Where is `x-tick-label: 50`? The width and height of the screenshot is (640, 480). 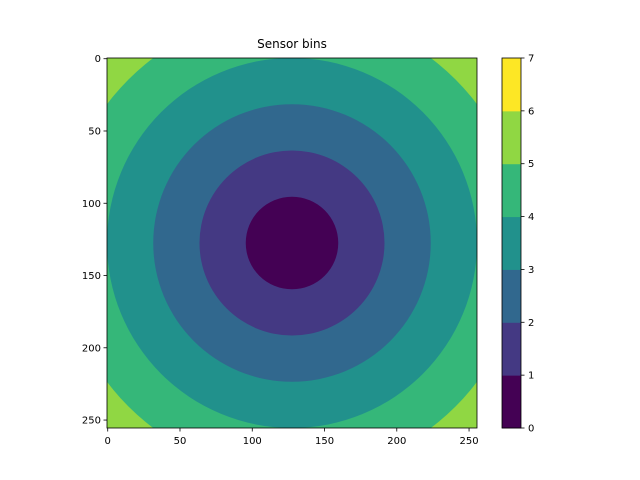
x-tick-label: 50 is located at coordinates (180, 441).